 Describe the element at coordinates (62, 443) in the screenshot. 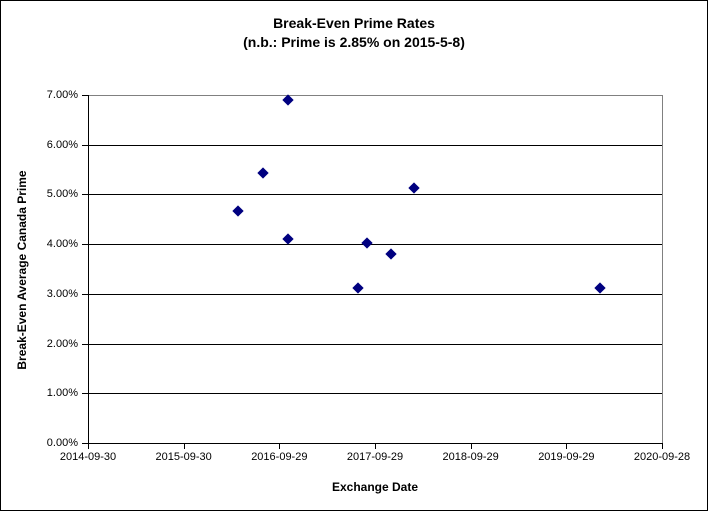

I see `y-tick-label: 0.00%` at that location.